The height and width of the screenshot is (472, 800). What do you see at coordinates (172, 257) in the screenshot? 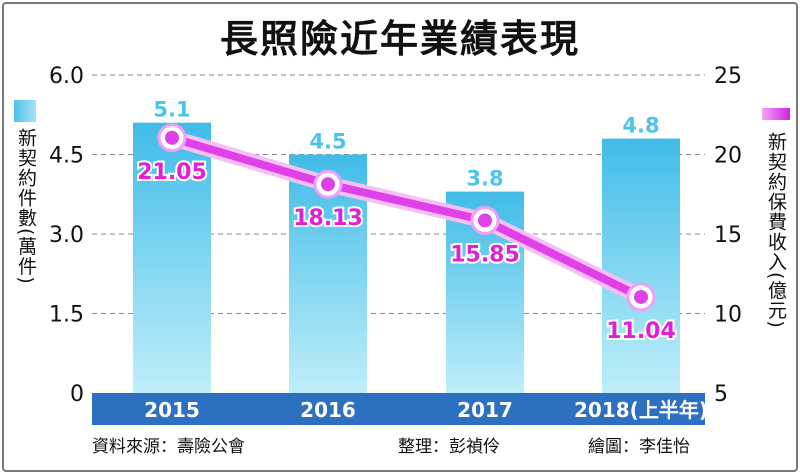
I see `bar-2015` at bounding box center [172, 257].